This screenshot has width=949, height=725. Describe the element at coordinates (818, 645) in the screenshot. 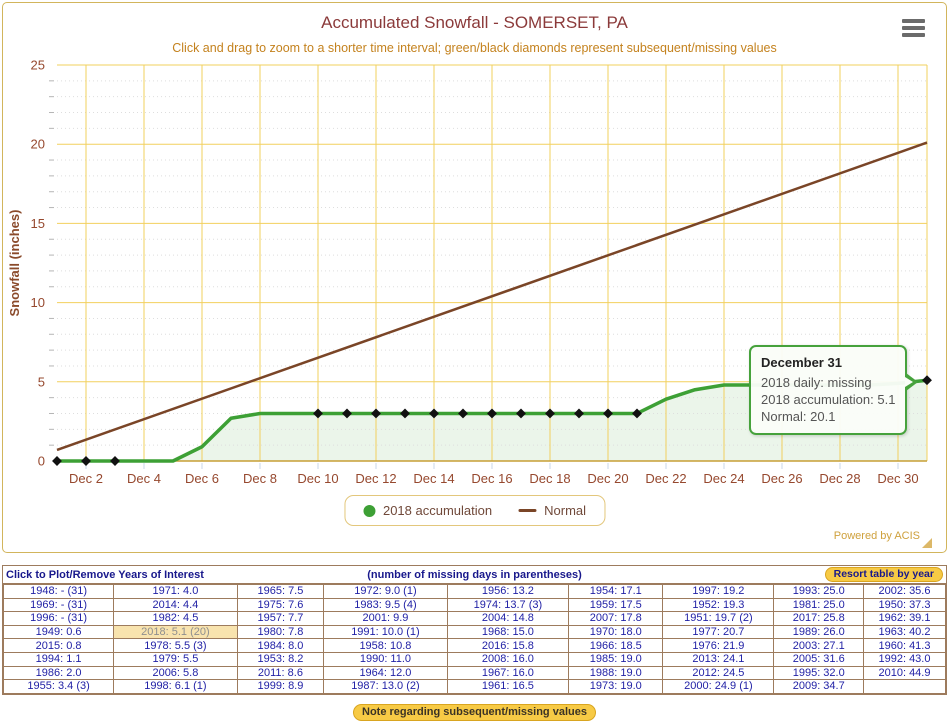

I see `year-cell: 2003: 27.1` at that location.